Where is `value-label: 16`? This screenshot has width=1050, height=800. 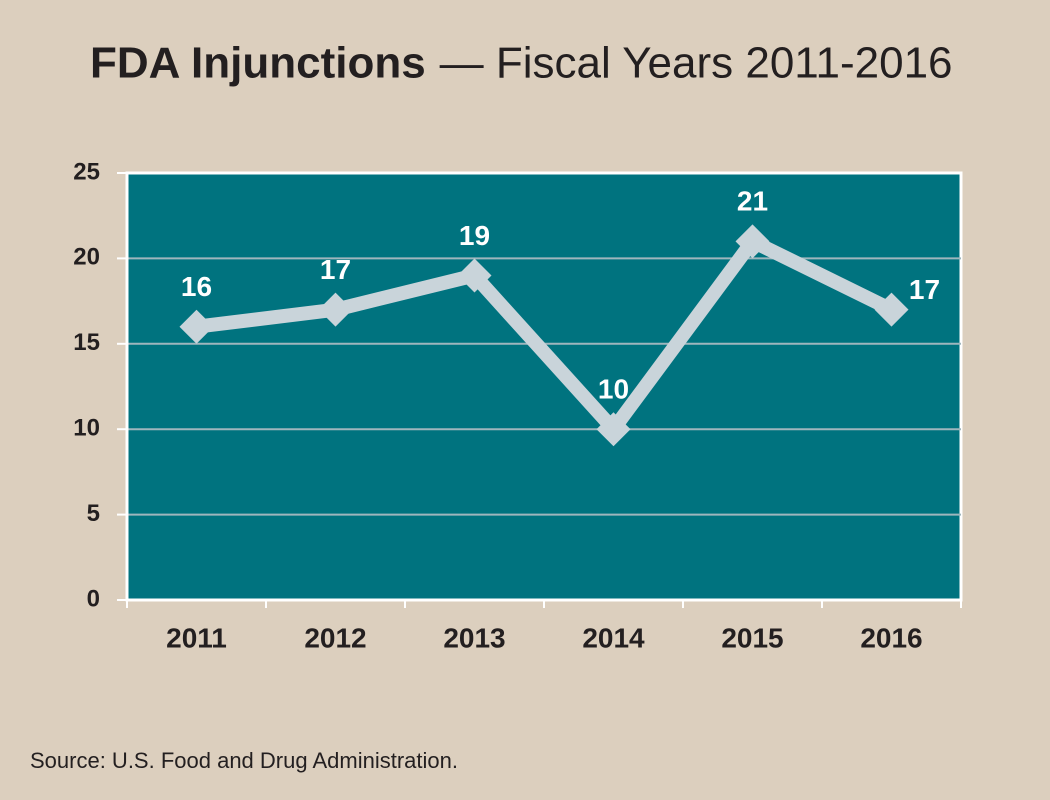
value-label: 16 is located at coordinates (196, 286).